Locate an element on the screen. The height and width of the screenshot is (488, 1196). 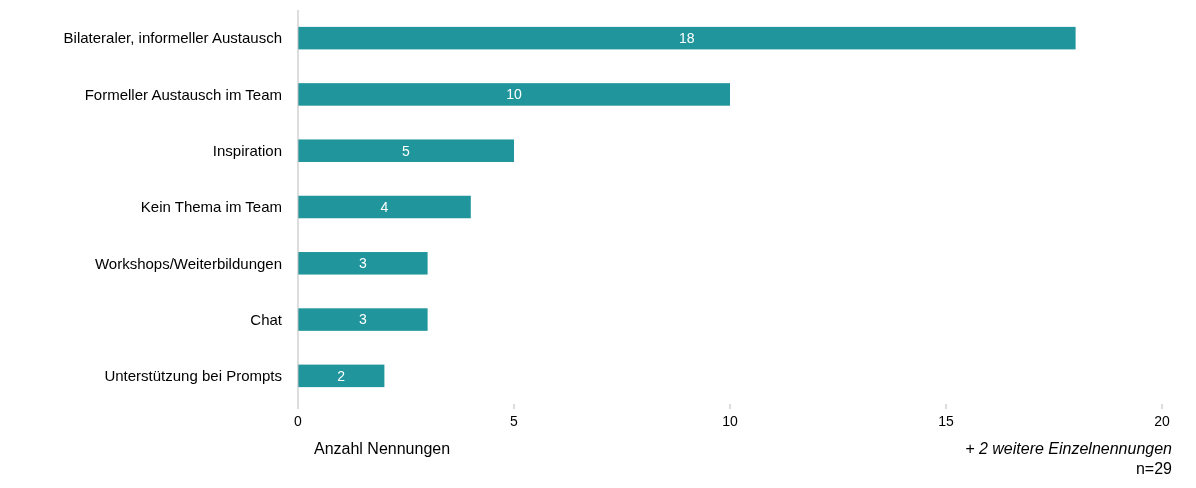
y-tick-label: Workshops/Weiterbildungen is located at coordinates (188, 263).